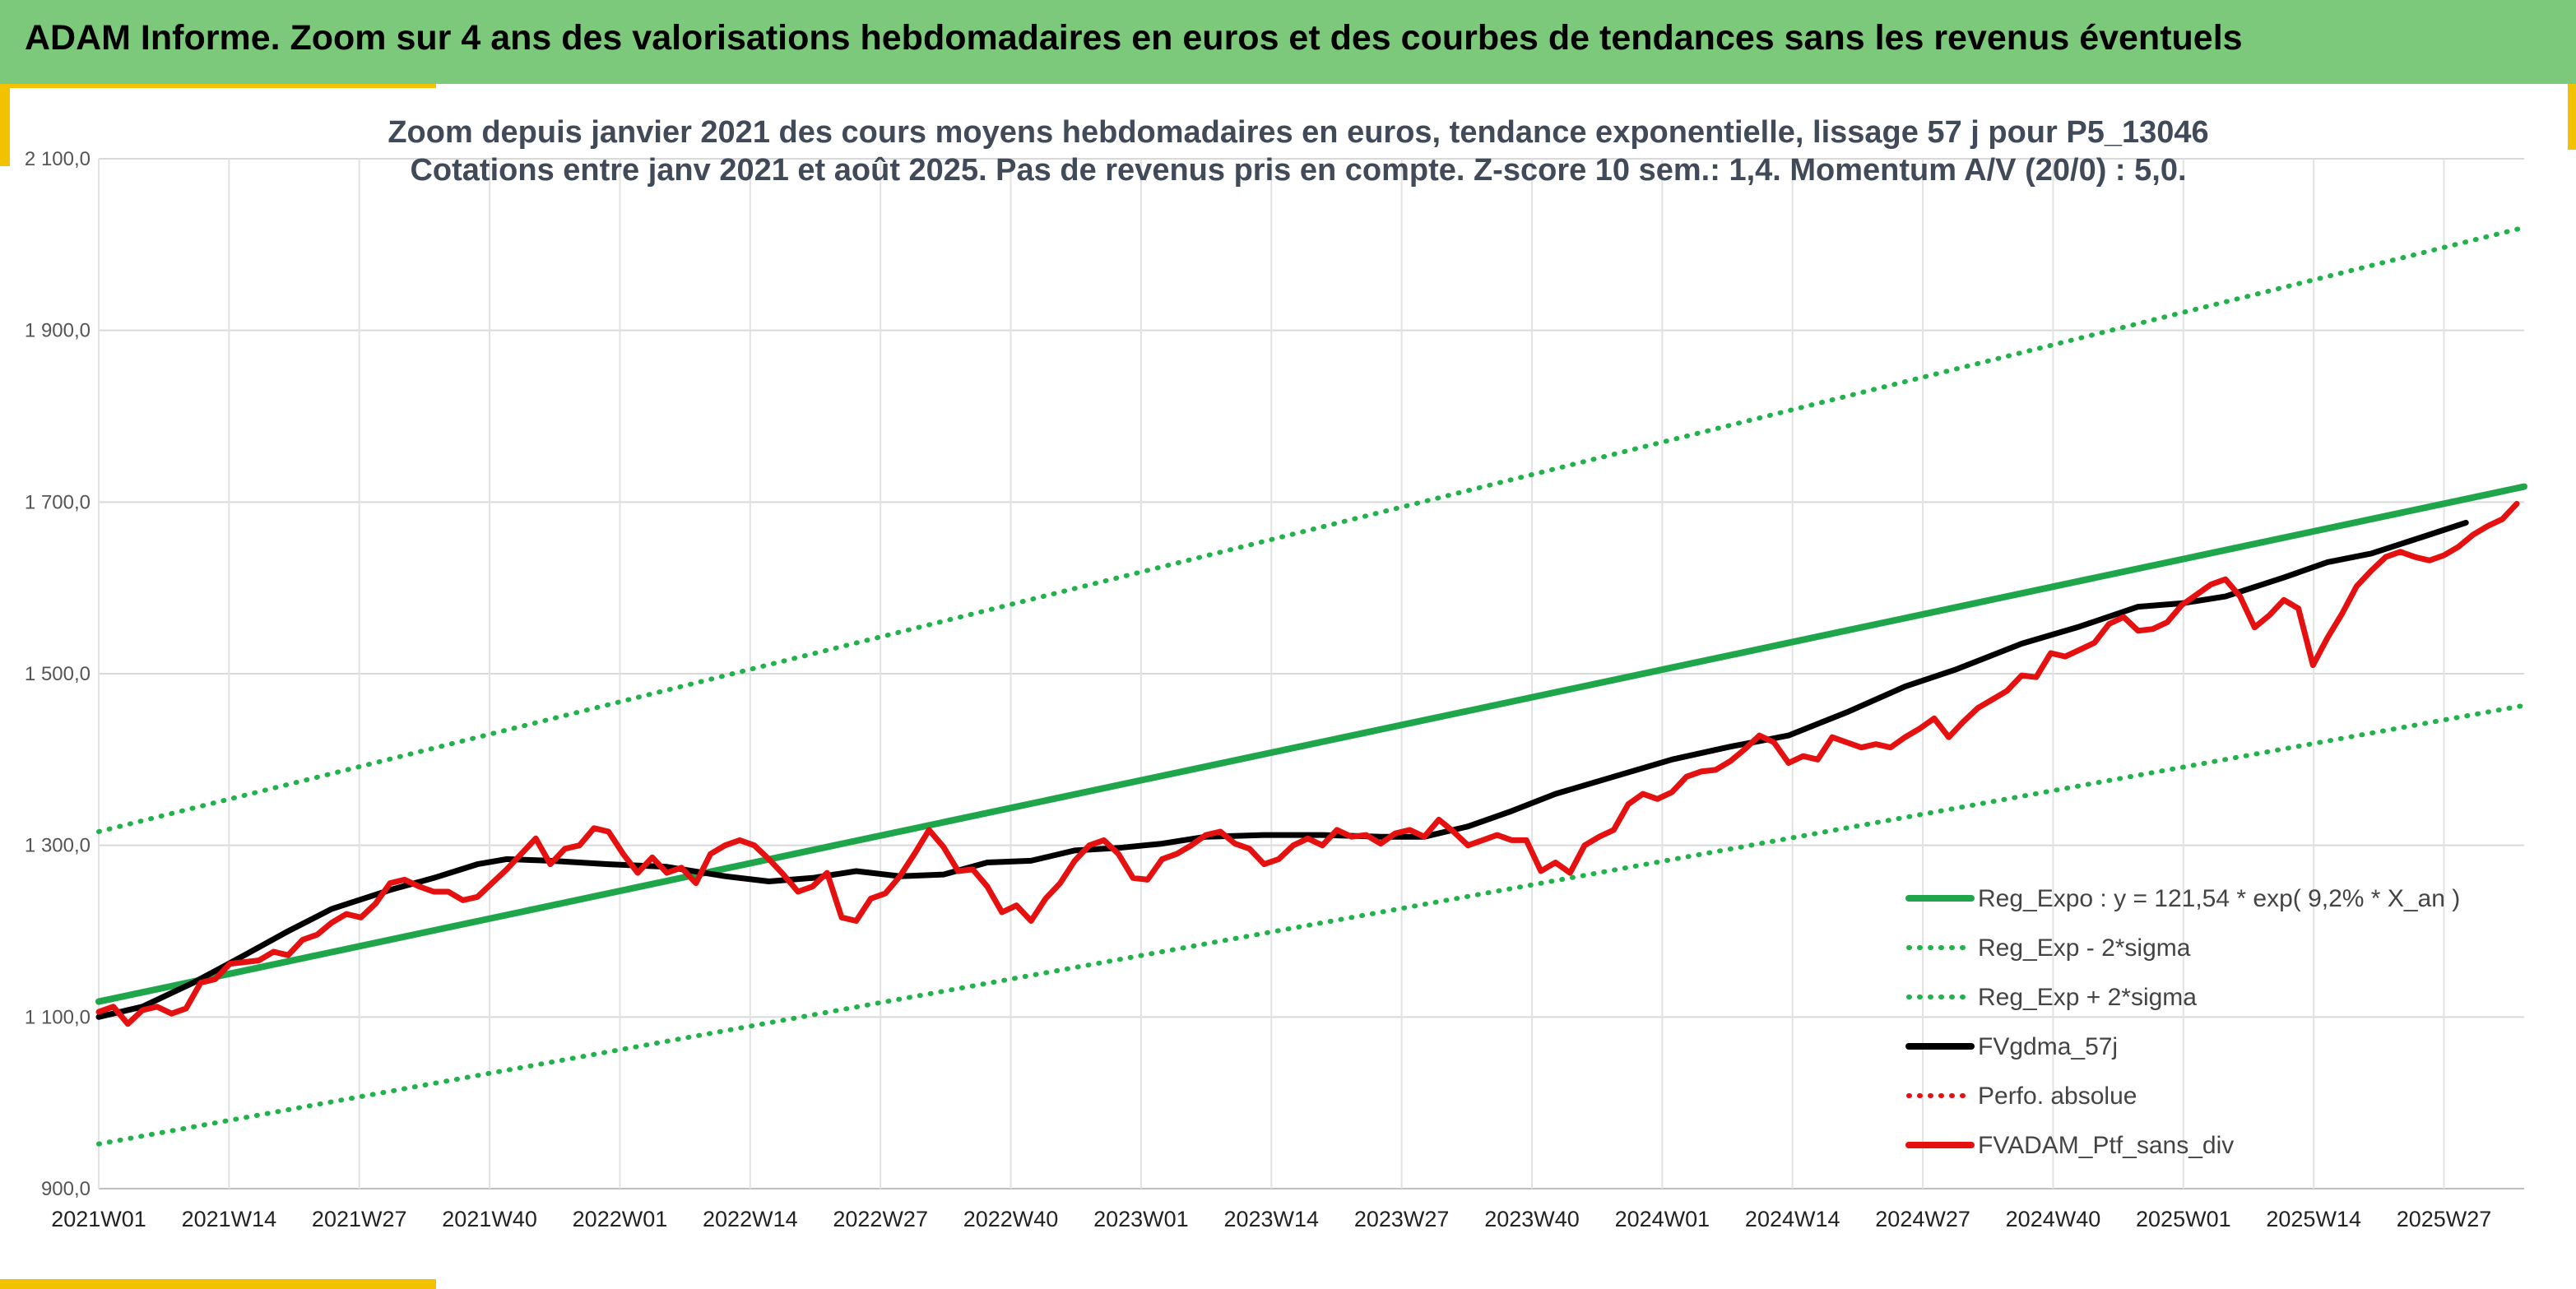 The image size is (2576, 1289). I want to click on y-tick-label: 1 500,0, so click(58, 674).